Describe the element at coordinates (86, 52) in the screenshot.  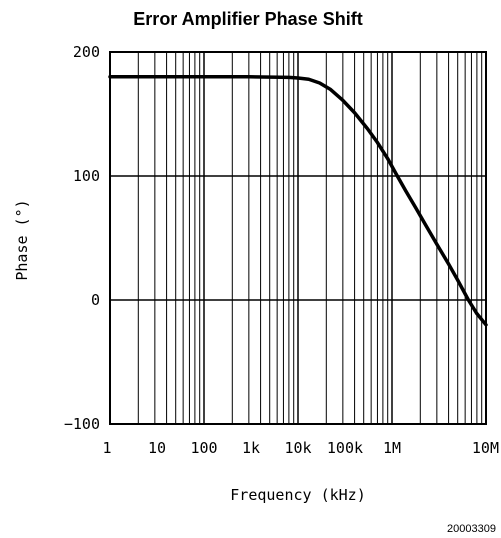
I see `y-tick-label: 200` at that location.